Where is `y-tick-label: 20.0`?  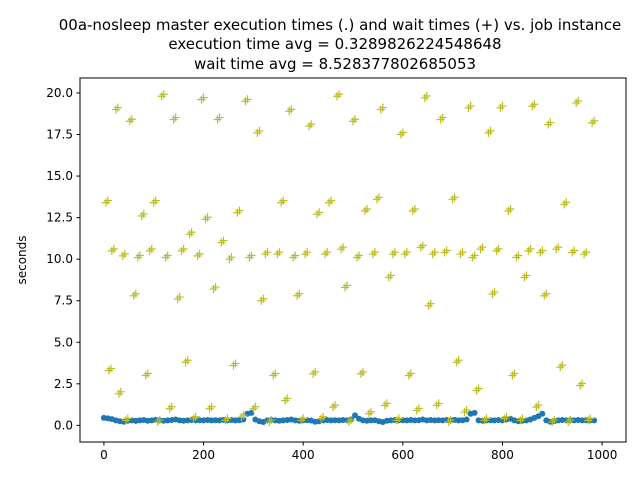
y-tick-label: 20.0 is located at coordinates (59, 93).